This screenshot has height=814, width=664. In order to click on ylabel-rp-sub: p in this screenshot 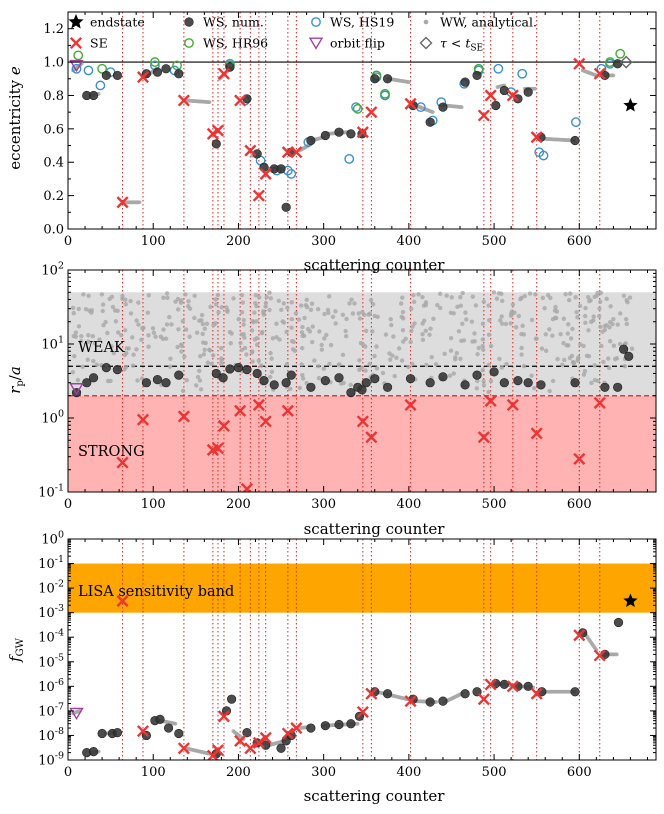, I will do `click(20, 383)`.